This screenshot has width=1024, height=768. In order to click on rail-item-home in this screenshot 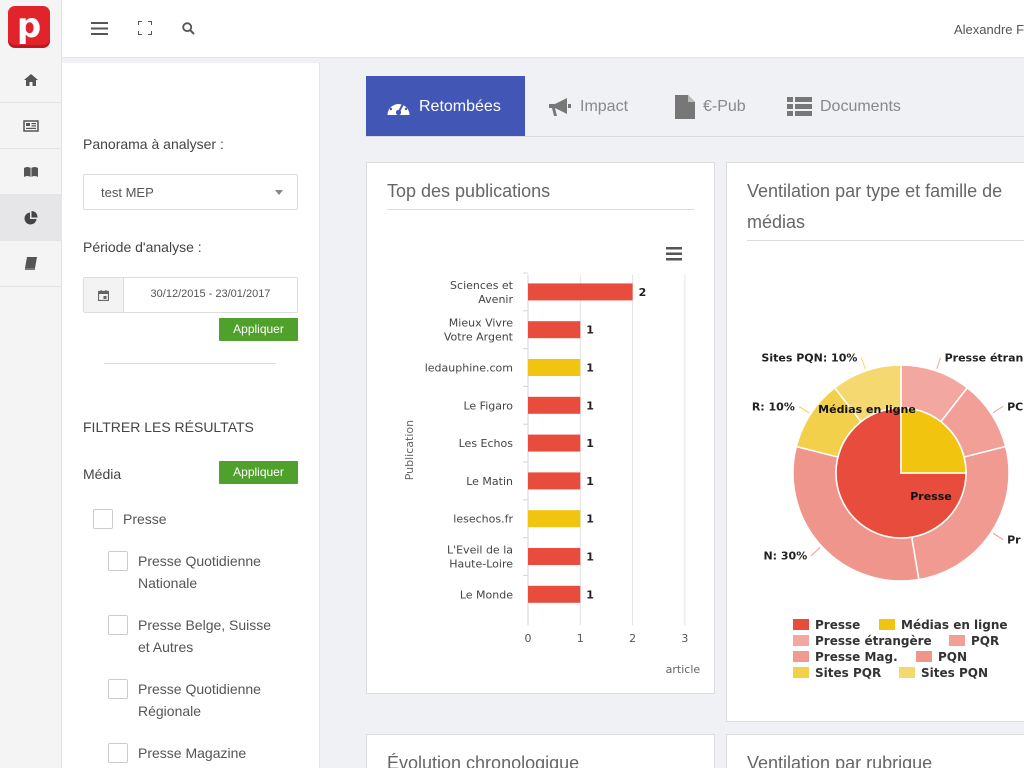, I will do `click(31, 80)`.